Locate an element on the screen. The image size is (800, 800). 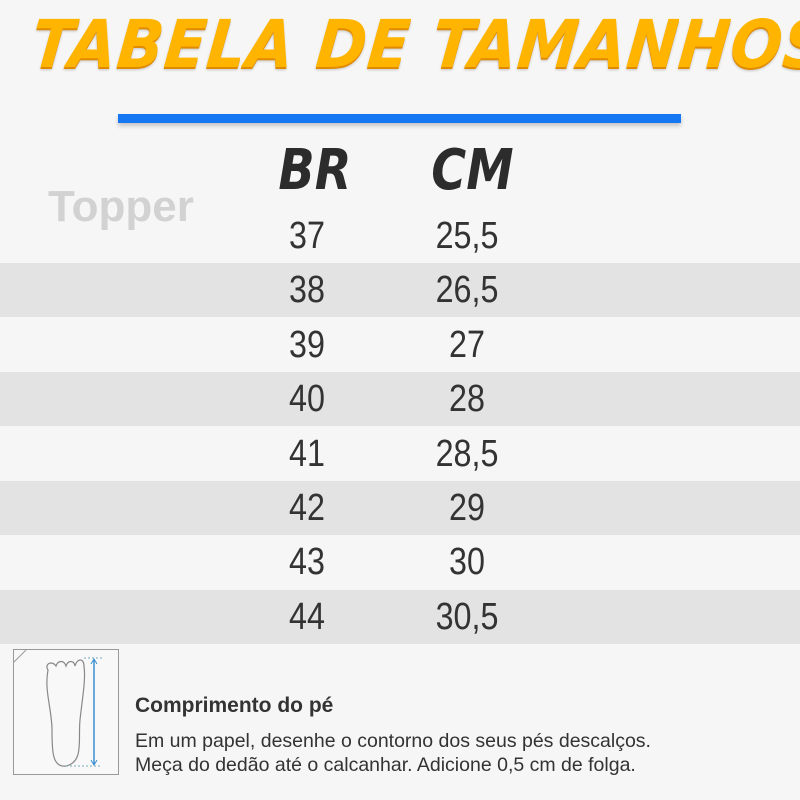
table-row: 38 26,5 is located at coordinates (400, 290).